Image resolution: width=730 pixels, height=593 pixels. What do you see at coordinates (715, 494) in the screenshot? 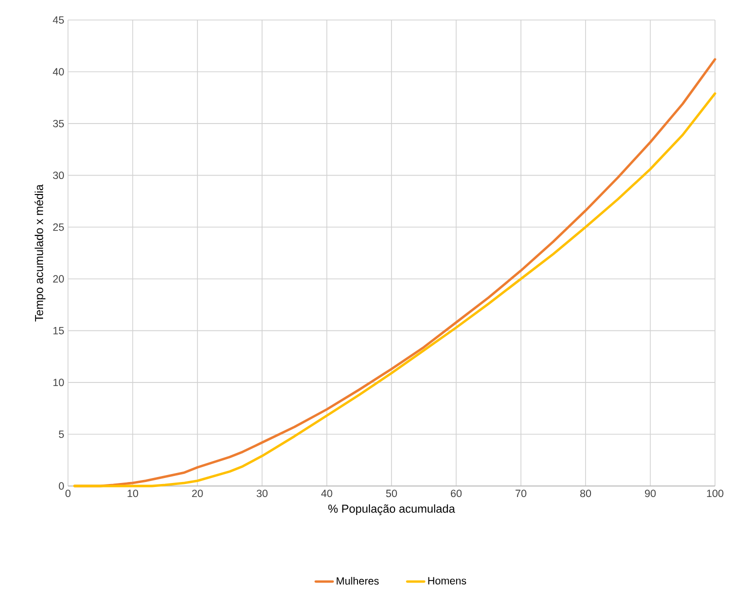
I see `x-tick-label: 100` at bounding box center [715, 494].